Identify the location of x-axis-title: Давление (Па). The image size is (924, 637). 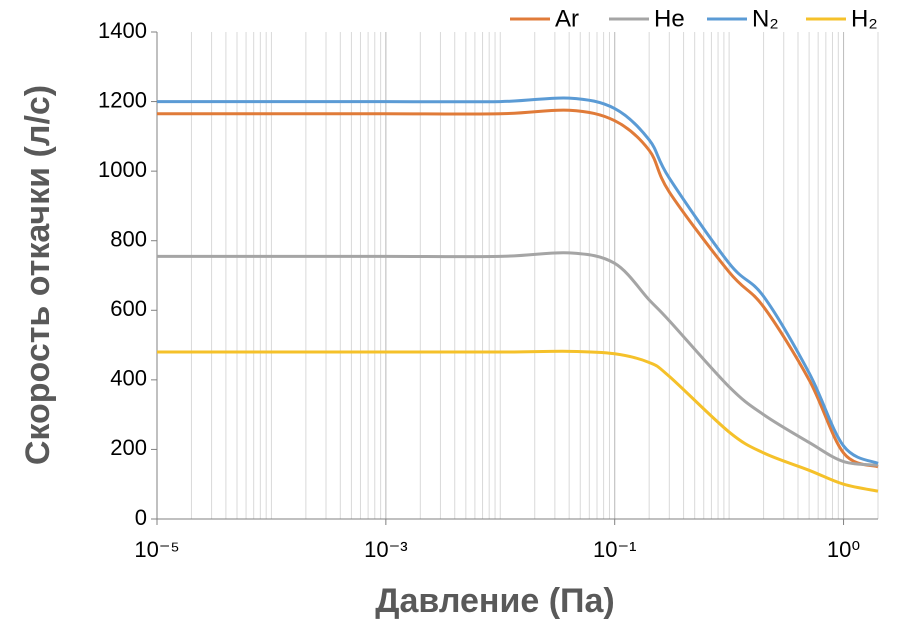
(494, 601).